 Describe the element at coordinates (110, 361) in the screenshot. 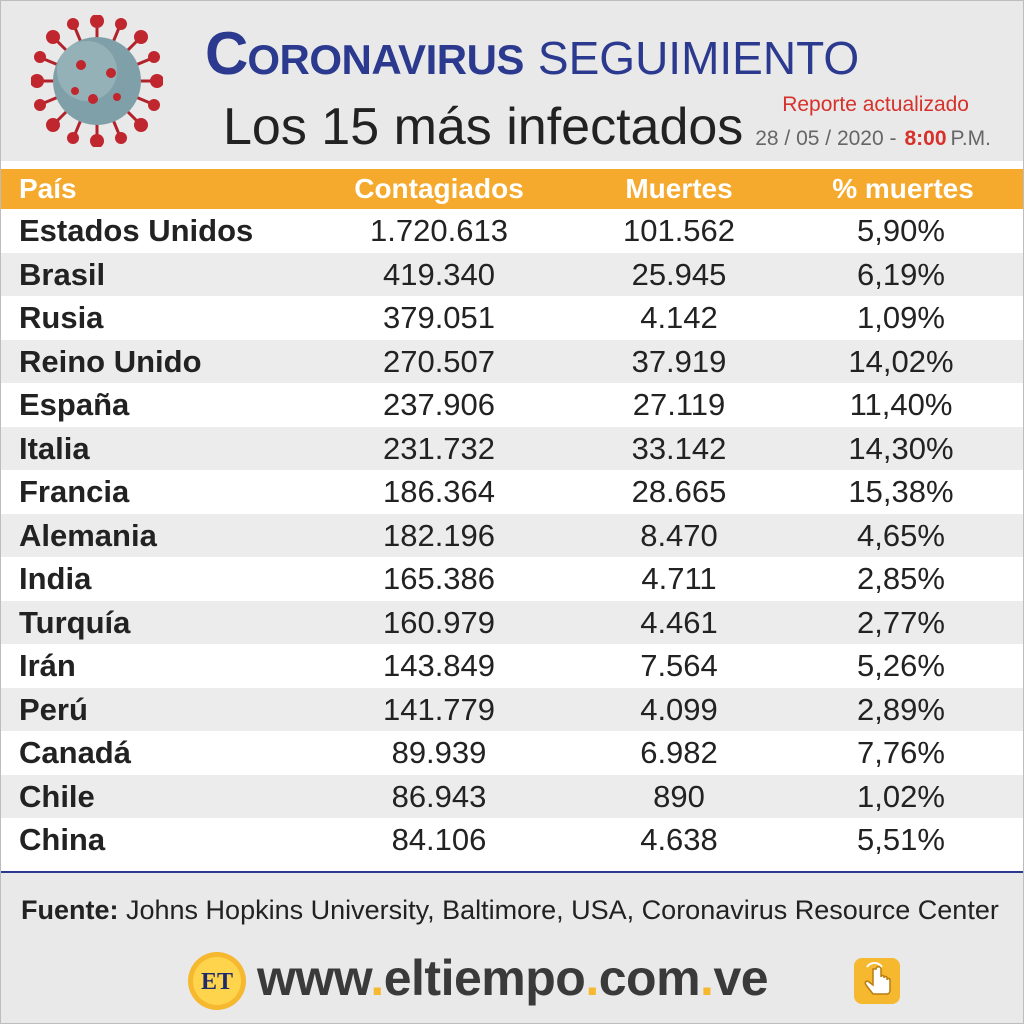

I see `cell-pais: Reino Unido` at that location.